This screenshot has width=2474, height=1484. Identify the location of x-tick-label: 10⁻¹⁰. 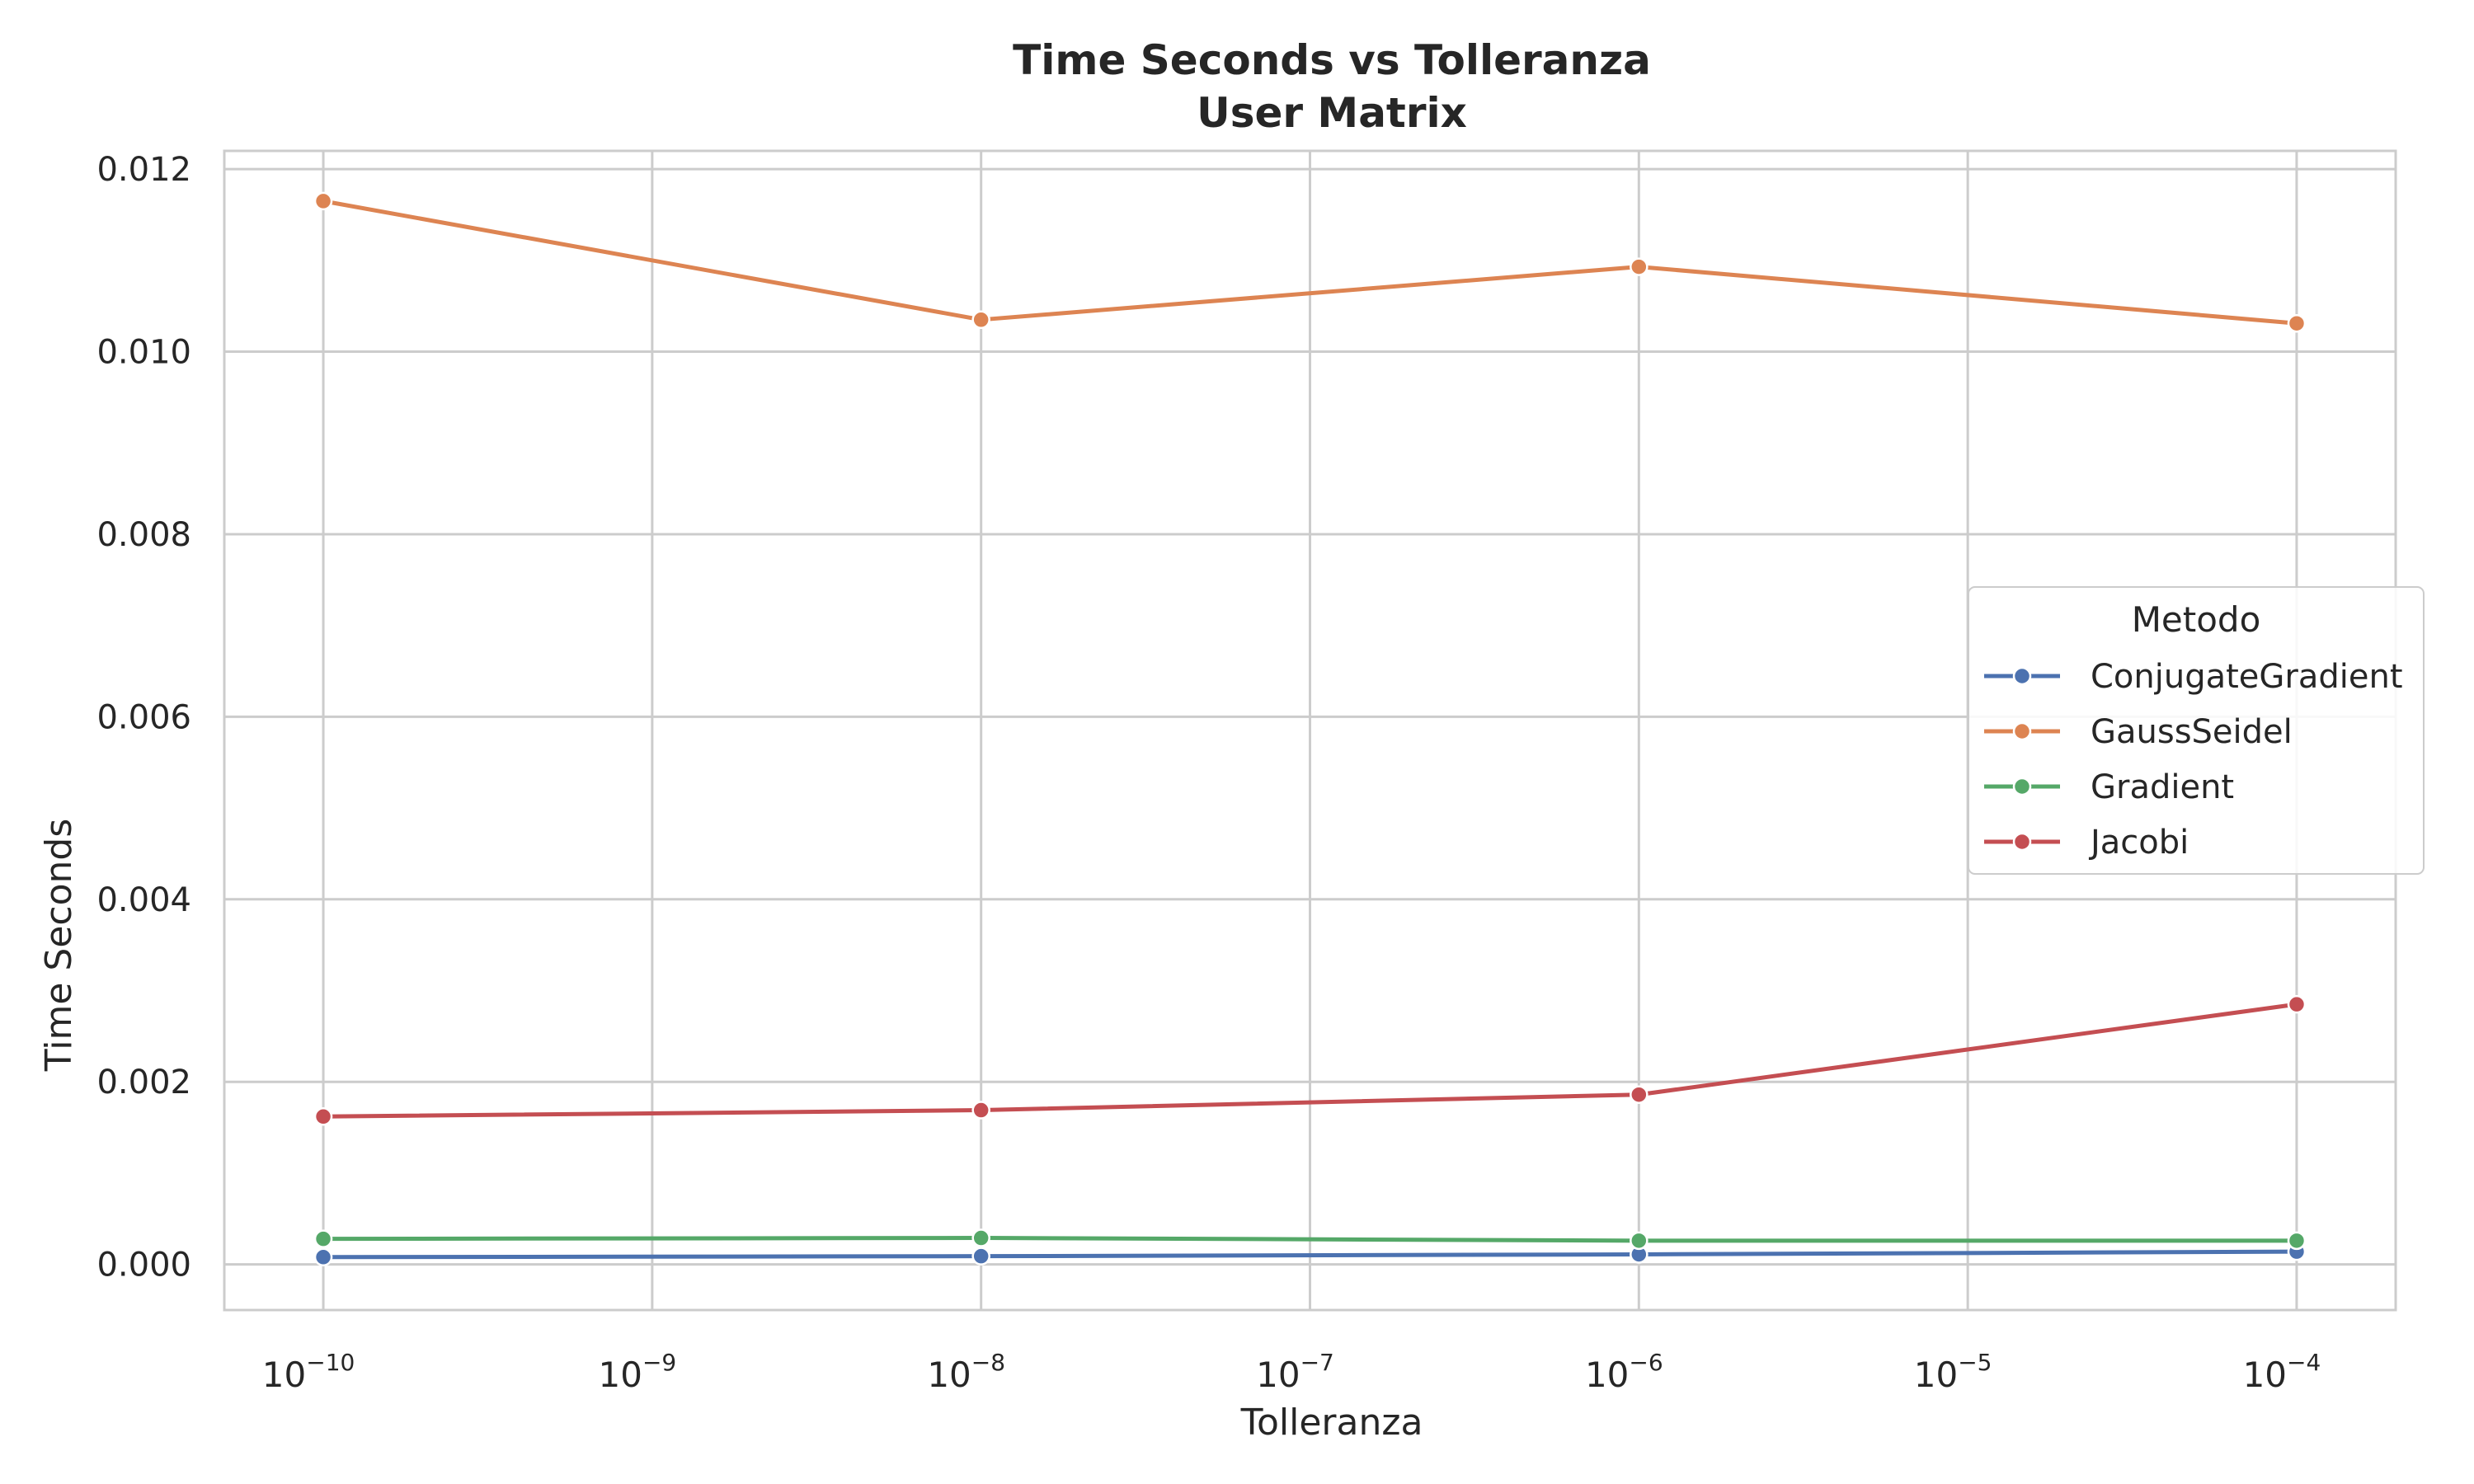
(308, 1372).